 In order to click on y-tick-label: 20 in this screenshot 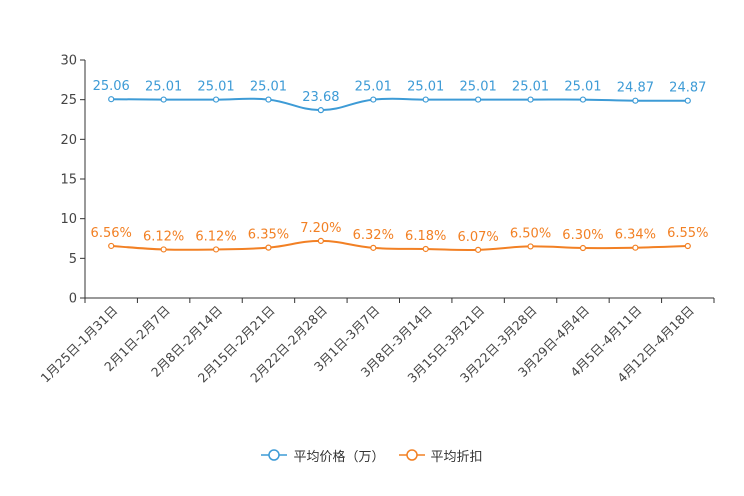, I will do `click(68, 140)`.